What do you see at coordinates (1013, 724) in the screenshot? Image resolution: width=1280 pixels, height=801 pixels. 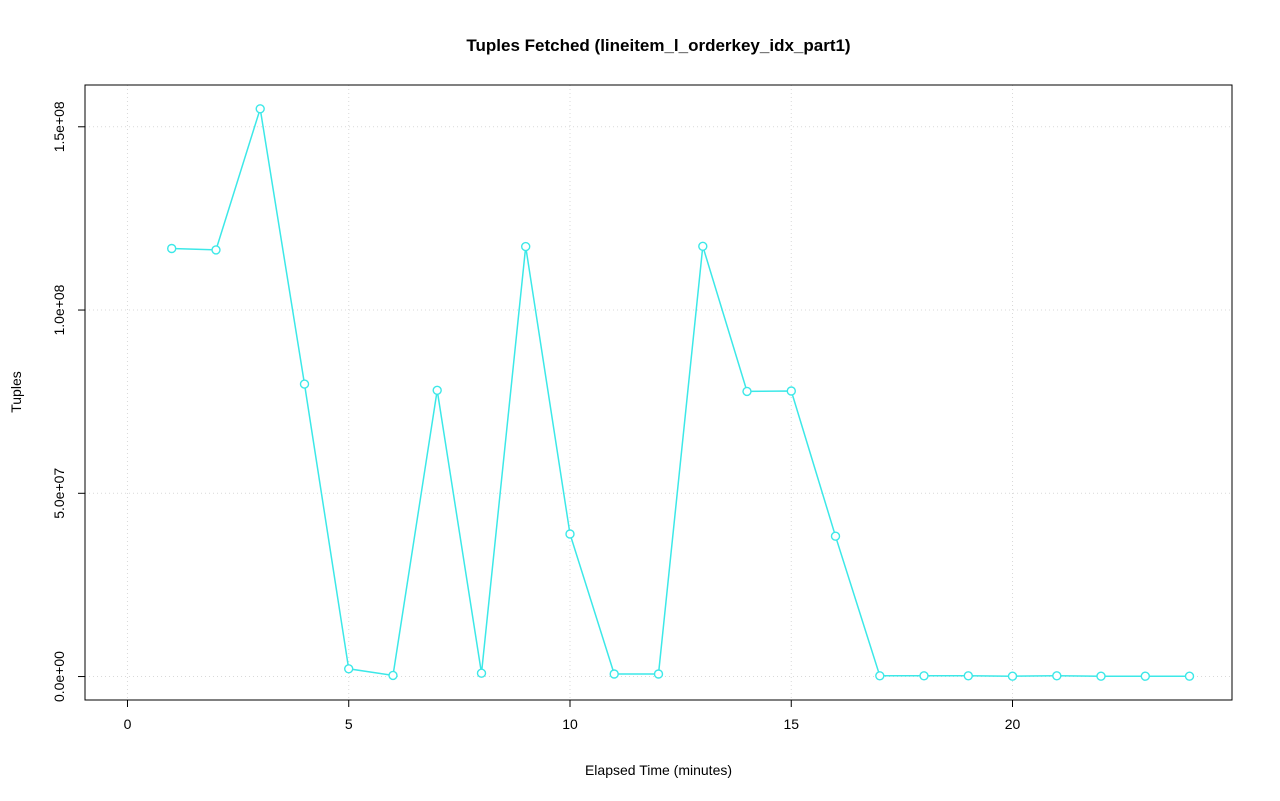 I see `x-tick-label: 20` at bounding box center [1013, 724].